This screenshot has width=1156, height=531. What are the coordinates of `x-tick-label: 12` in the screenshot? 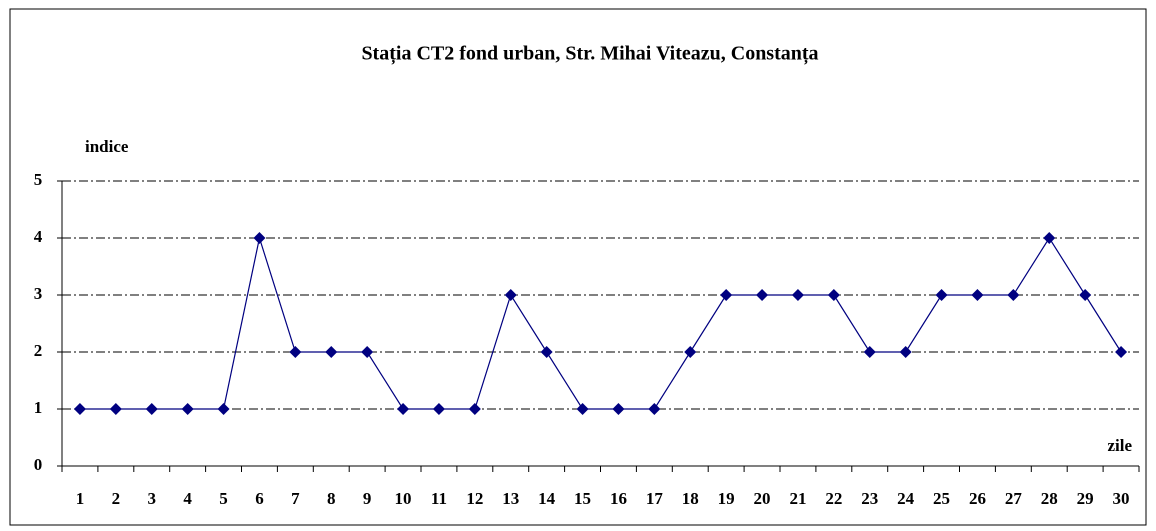 It's located at (474, 498).